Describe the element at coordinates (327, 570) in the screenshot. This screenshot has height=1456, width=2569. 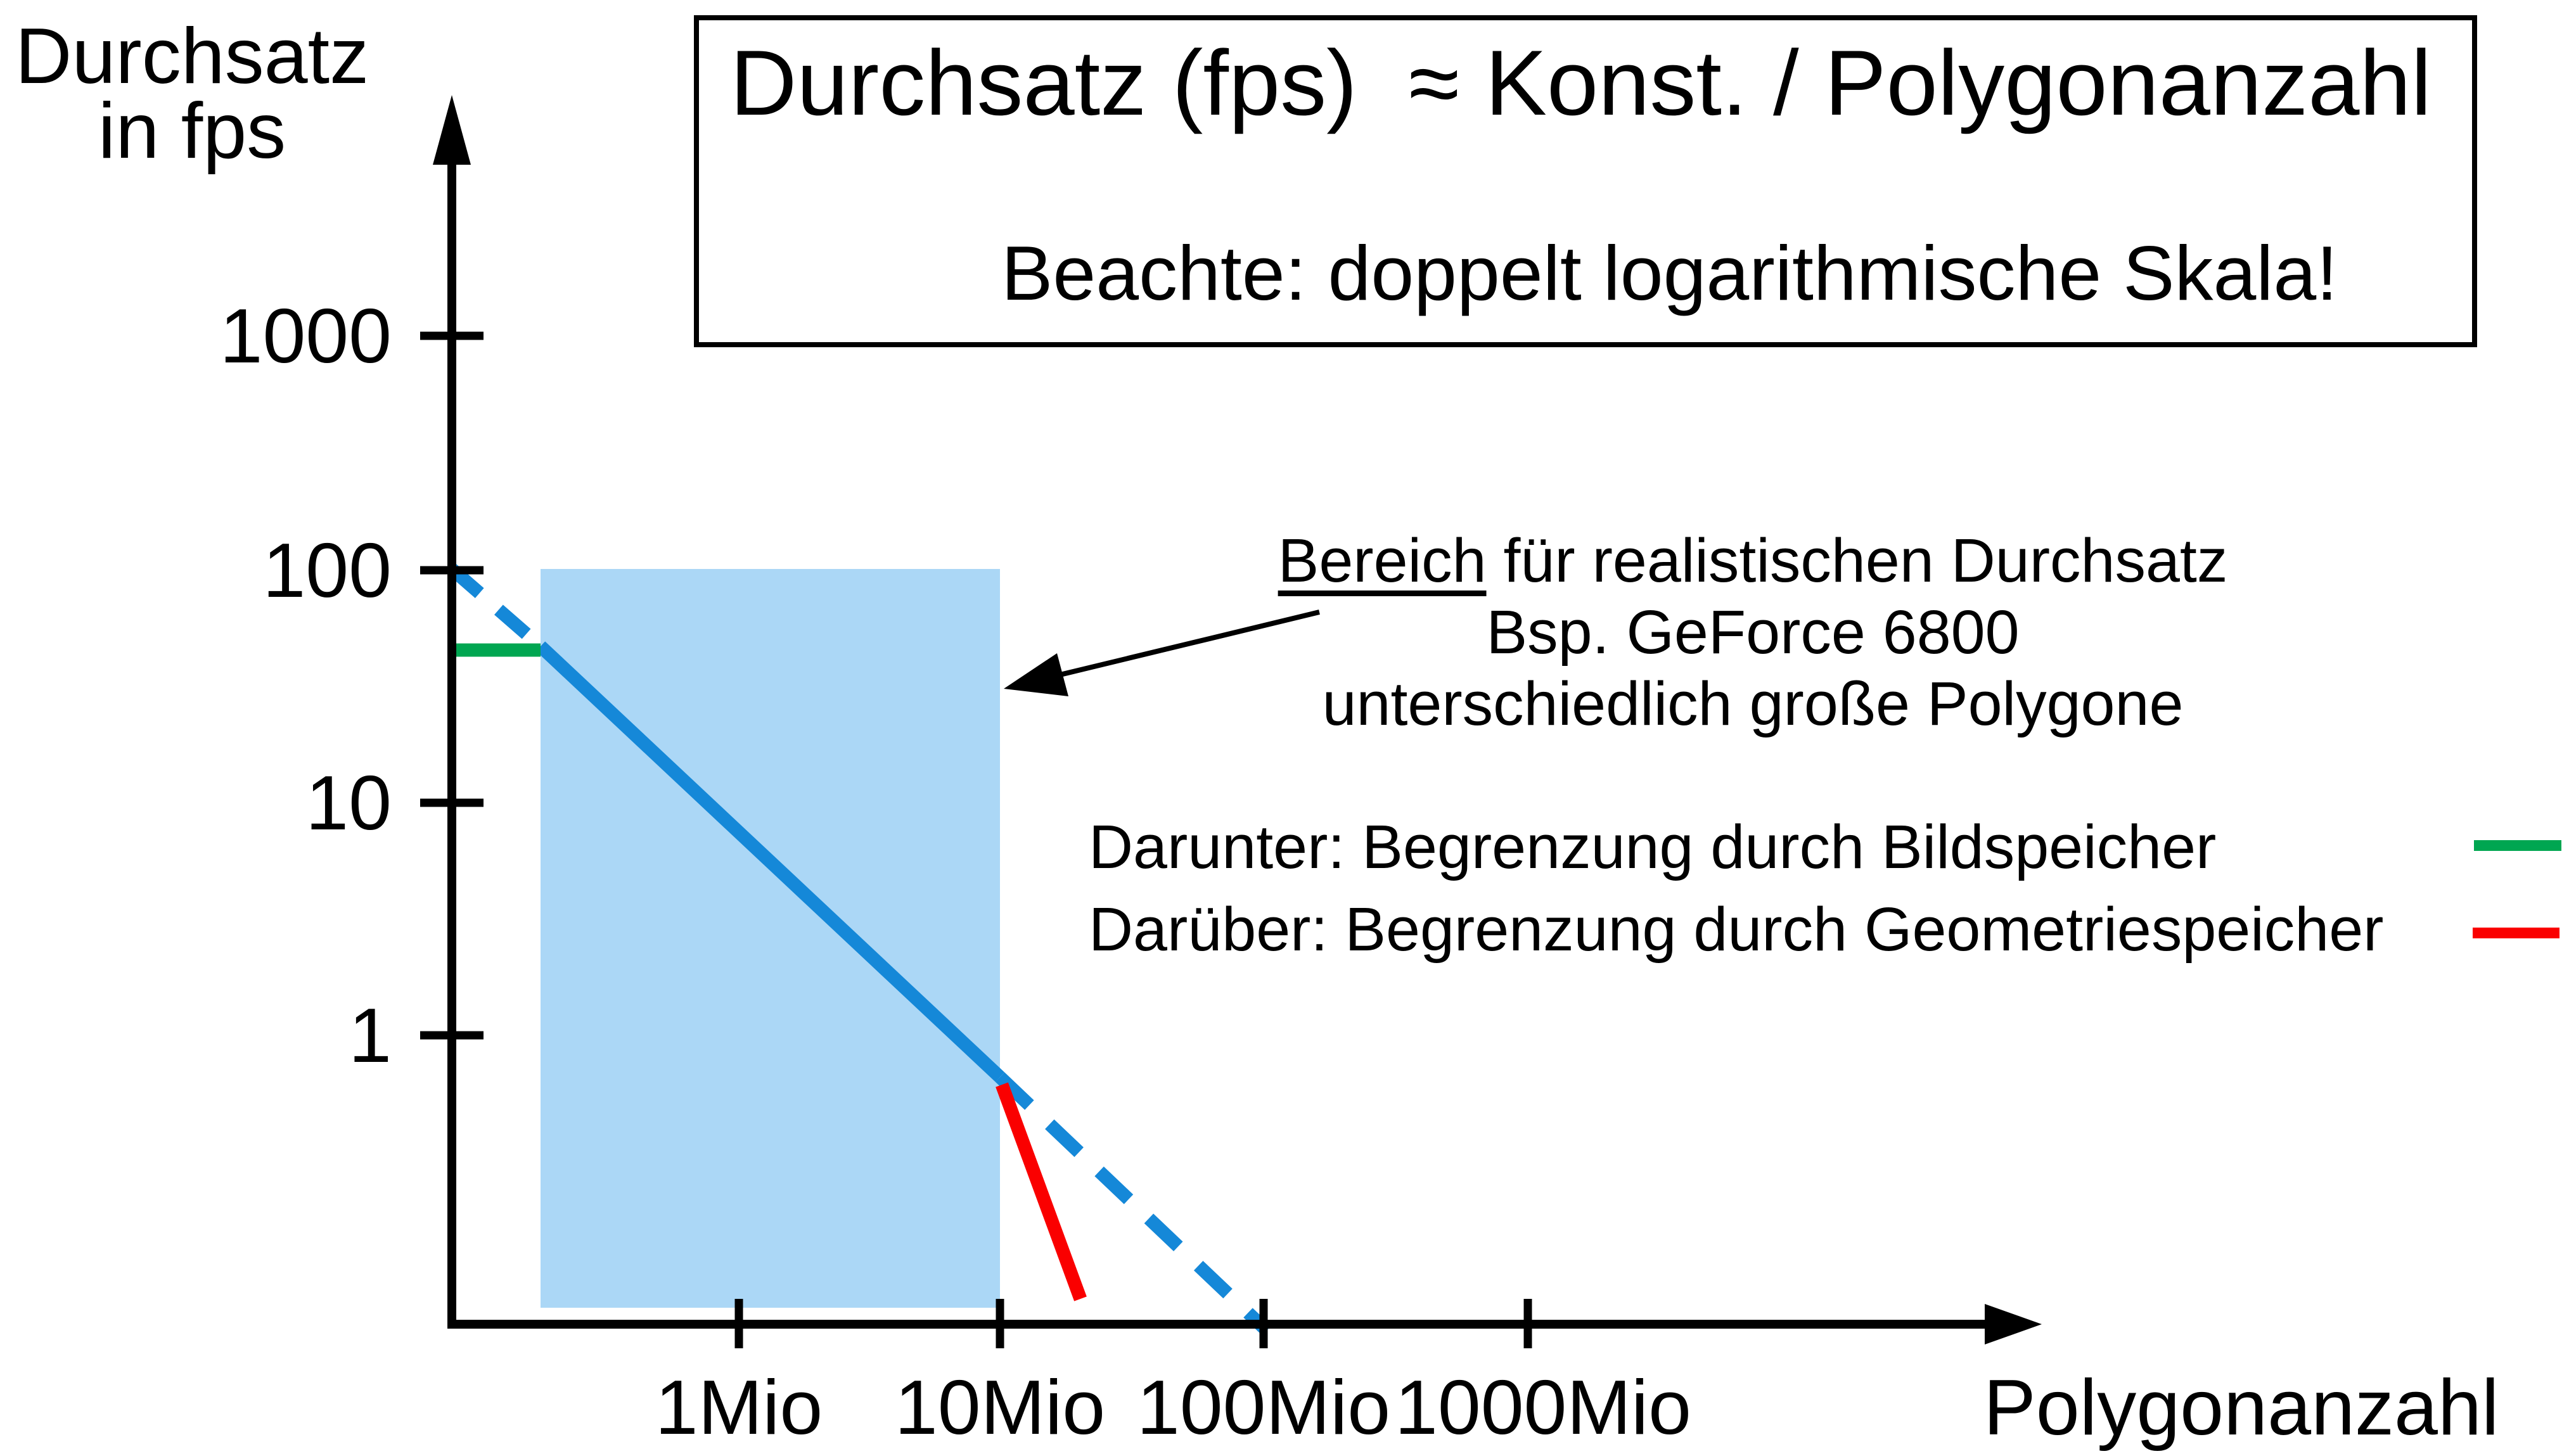
I see `y-tick-label: 100` at that location.